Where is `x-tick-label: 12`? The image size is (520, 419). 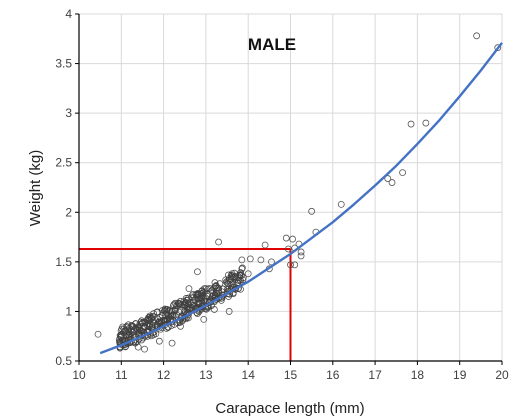 x-tick-label: 12 is located at coordinates (164, 375).